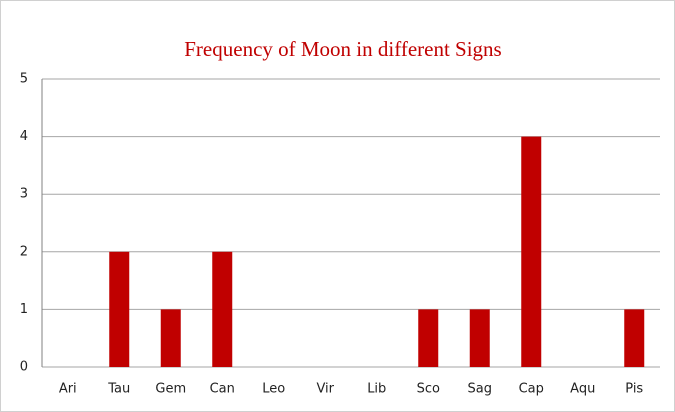  Describe the element at coordinates (24, 367) in the screenshot. I see `y-tick-label: 0` at that location.